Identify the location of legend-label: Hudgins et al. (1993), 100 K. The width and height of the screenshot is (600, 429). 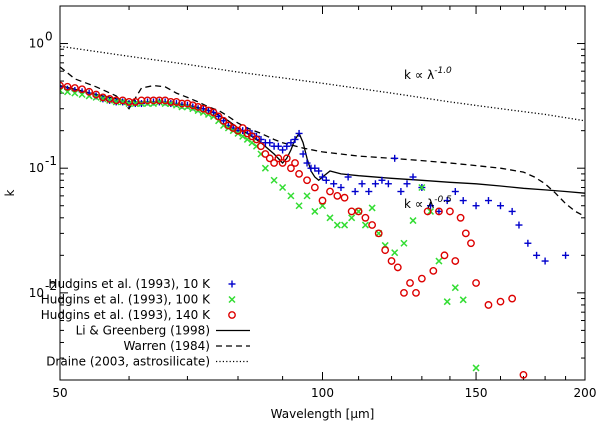
(126, 300).